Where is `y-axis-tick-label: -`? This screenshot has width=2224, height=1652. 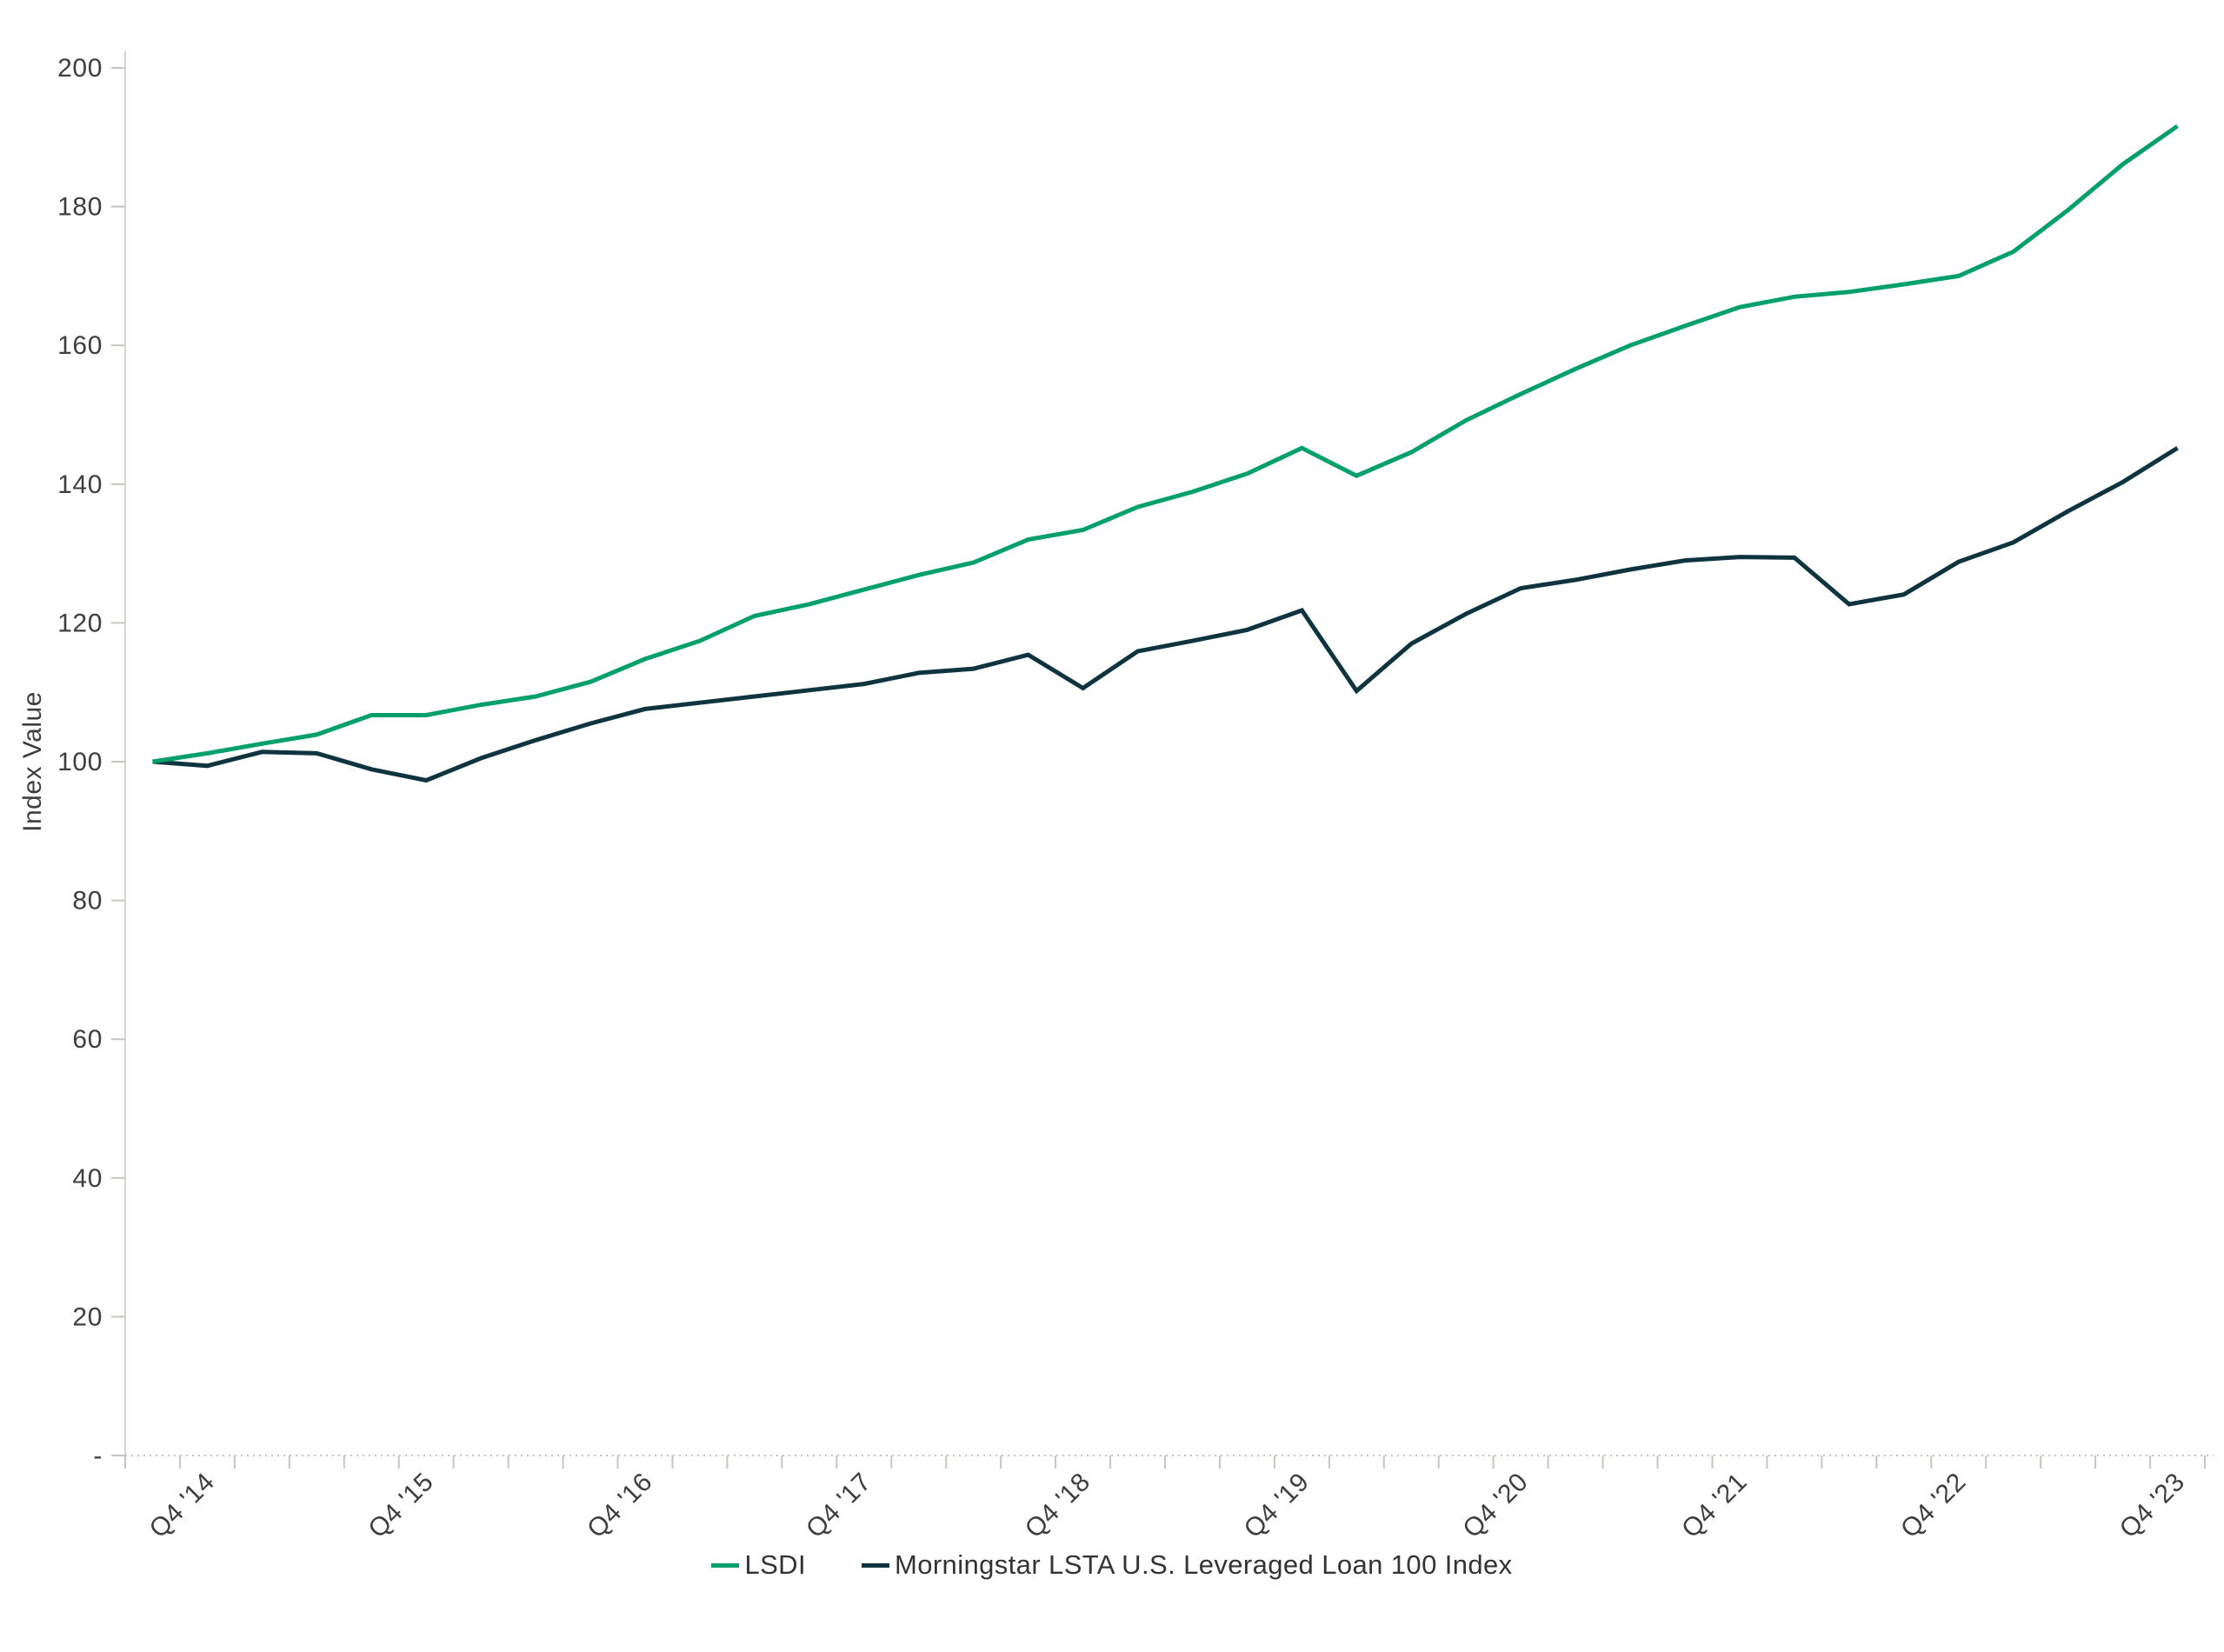
y-axis-tick-label: - is located at coordinates (98, 1456).